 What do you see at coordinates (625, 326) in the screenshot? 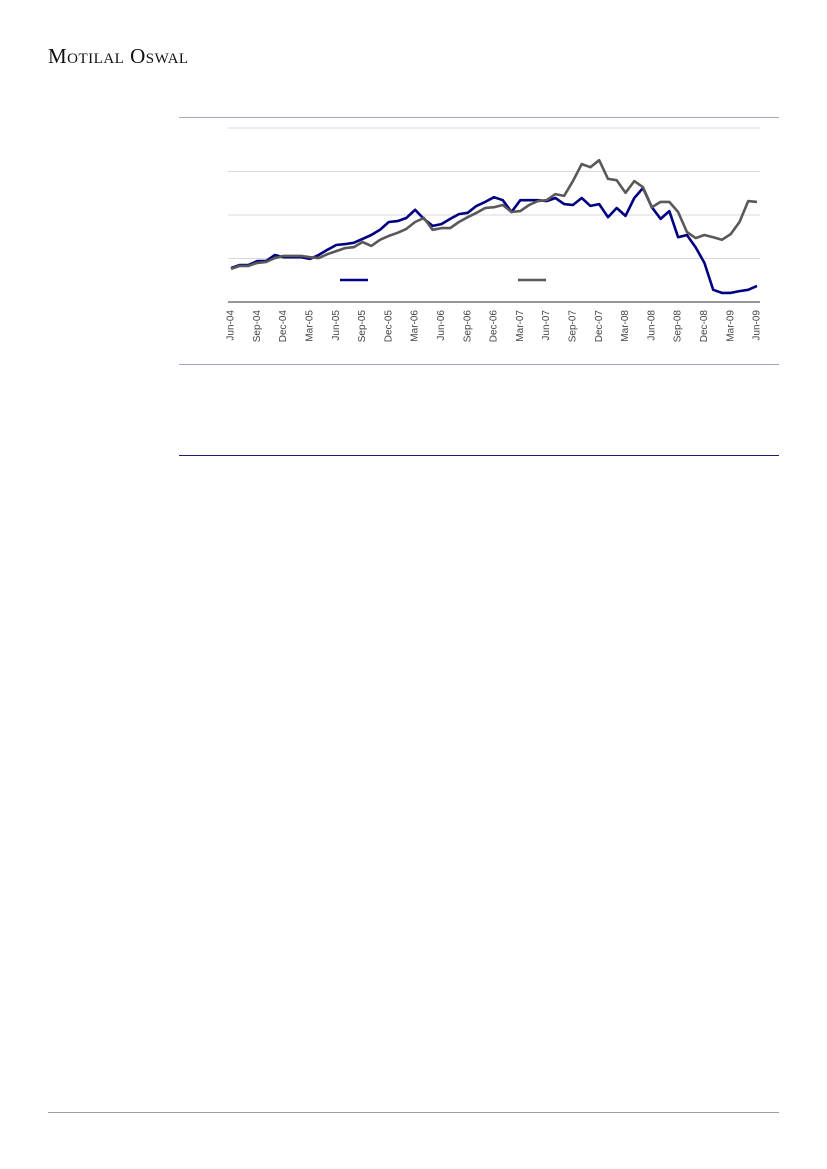
I see `x-tick-label: Mar-08` at bounding box center [625, 326].